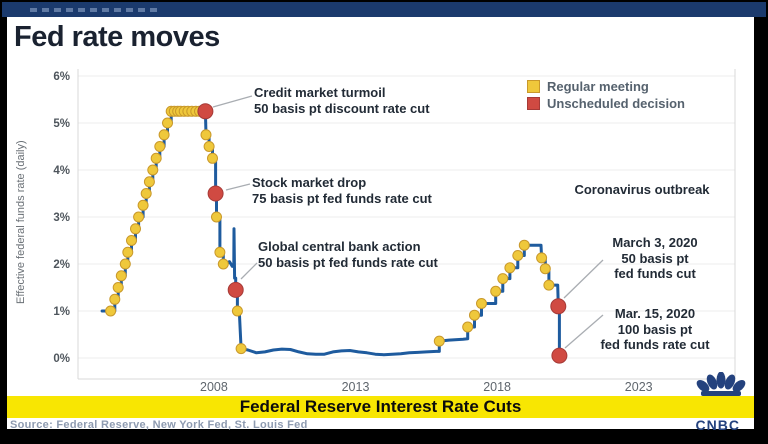 This screenshot has height=444, width=768. What do you see at coordinates (356, 387) in the screenshot?
I see `x-tick-label: 2013` at bounding box center [356, 387].